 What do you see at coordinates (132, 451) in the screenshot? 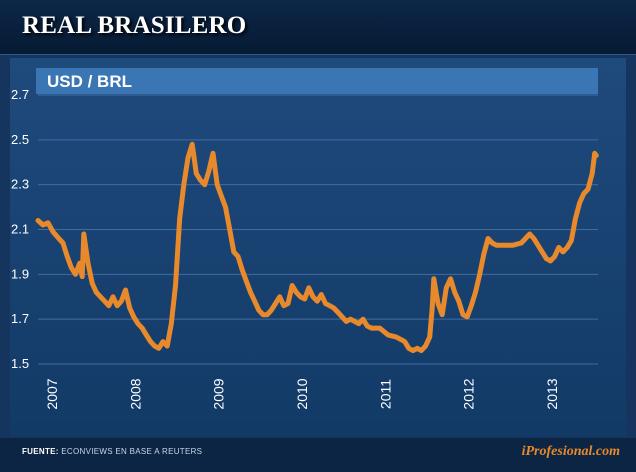
I see `source-text: ECONVIEWS EN BASE A REUTERS` at bounding box center [132, 451].